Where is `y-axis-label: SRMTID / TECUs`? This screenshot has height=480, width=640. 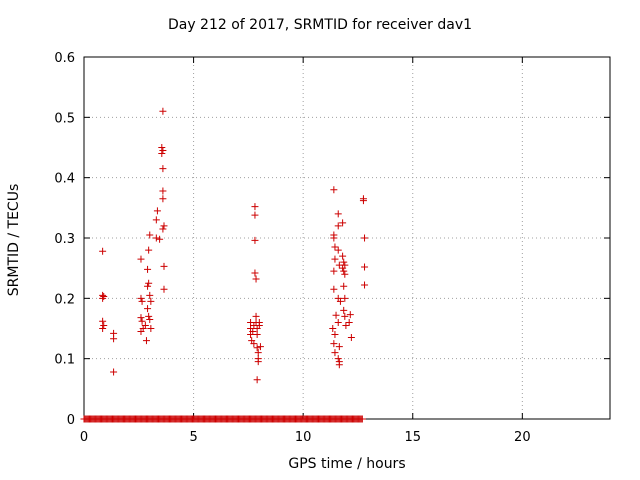
y-axis-label: SRMTID / TECUs is located at coordinates (14, 240).